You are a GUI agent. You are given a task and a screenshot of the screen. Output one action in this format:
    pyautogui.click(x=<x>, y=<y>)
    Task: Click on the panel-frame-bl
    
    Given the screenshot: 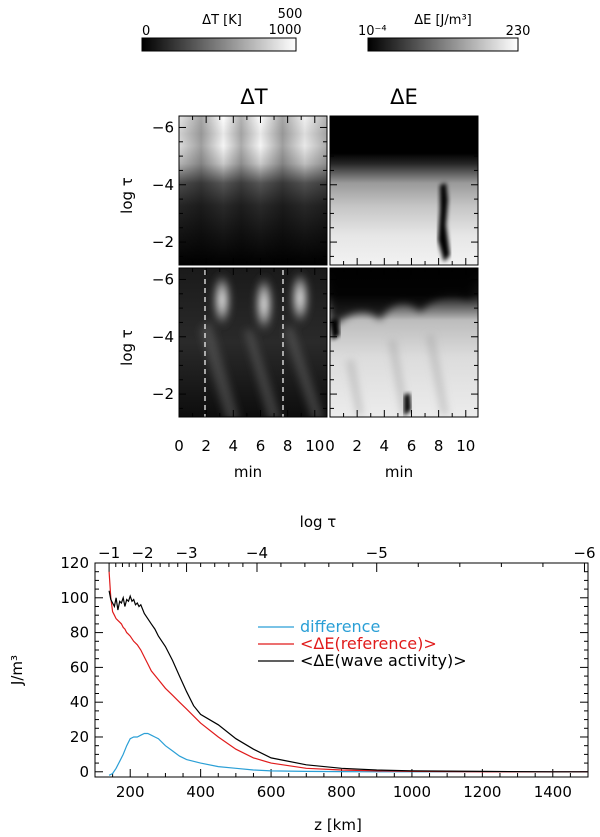 What is the action you would take?
    pyautogui.click(x=253, y=342)
    